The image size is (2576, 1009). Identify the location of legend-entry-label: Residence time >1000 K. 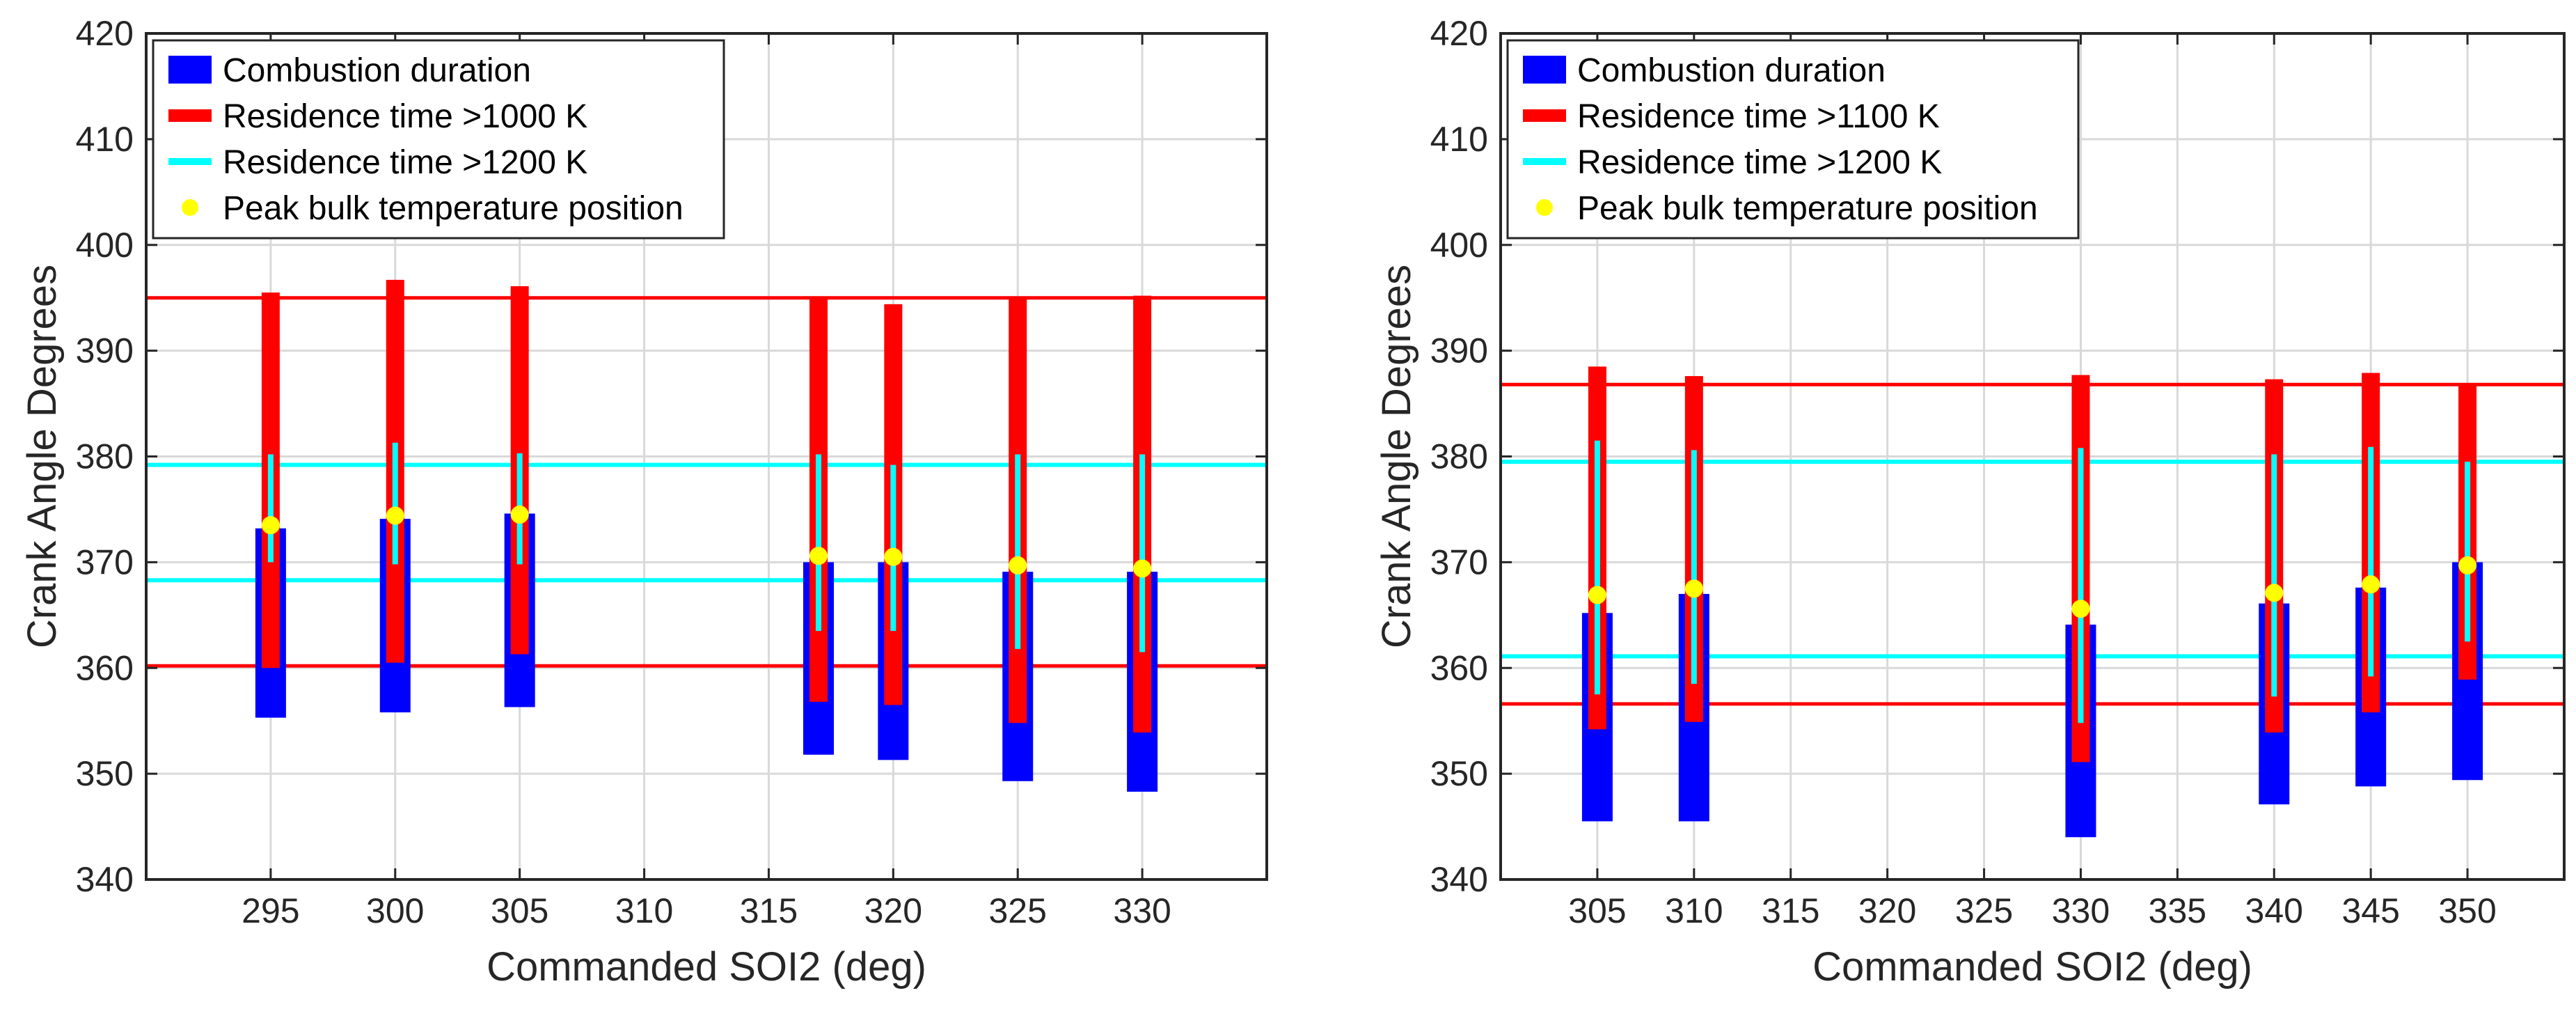
(405, 117).